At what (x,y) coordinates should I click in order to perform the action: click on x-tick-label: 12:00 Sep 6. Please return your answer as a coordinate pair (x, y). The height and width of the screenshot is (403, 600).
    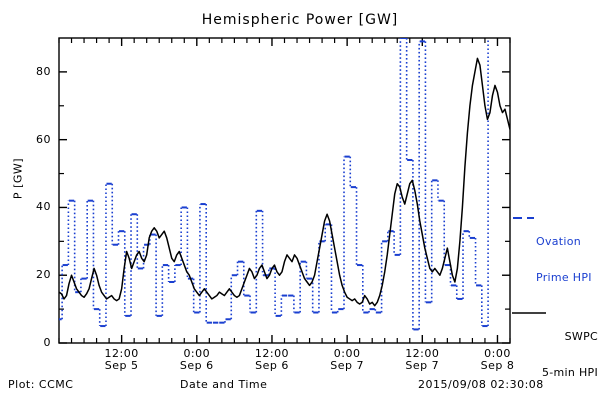
    Looking at the image, I should click on (272, 359).